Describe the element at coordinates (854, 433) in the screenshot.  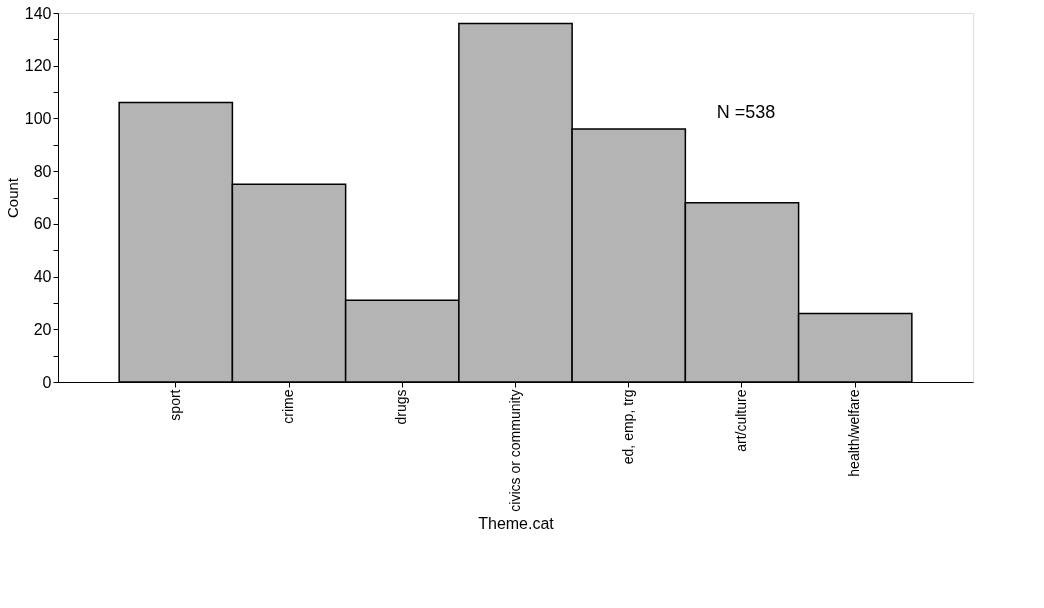
I see `x-tick-label: health/welfare` at that location.